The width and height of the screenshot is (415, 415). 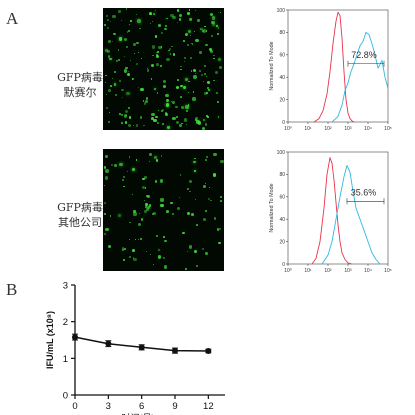 What do you see at coordinates (174, 406) in the screenshot?
I see `chartb-x-tick-label: 9` at bounding box center [174, 406].